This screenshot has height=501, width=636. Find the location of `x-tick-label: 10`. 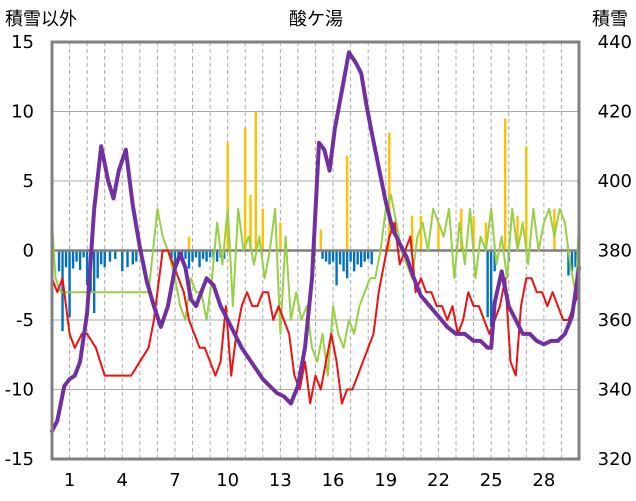

x-tick-label: 10 is located at coordinates (227, 480).